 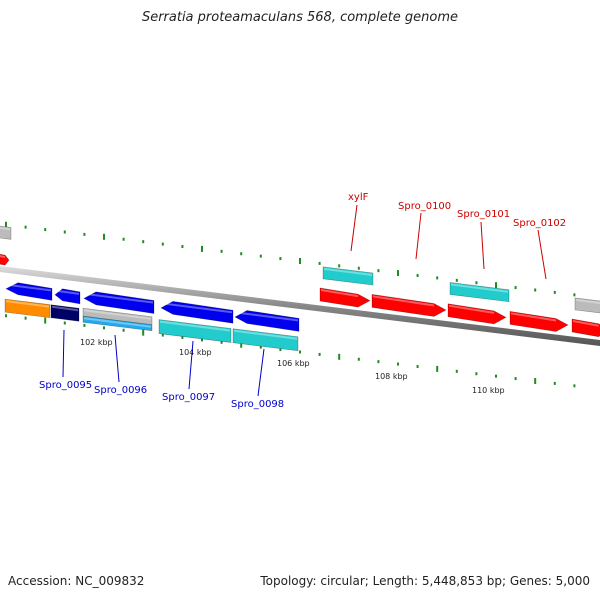 I want to click on gene-forward-right-fragment, so click(x=585, y=328).